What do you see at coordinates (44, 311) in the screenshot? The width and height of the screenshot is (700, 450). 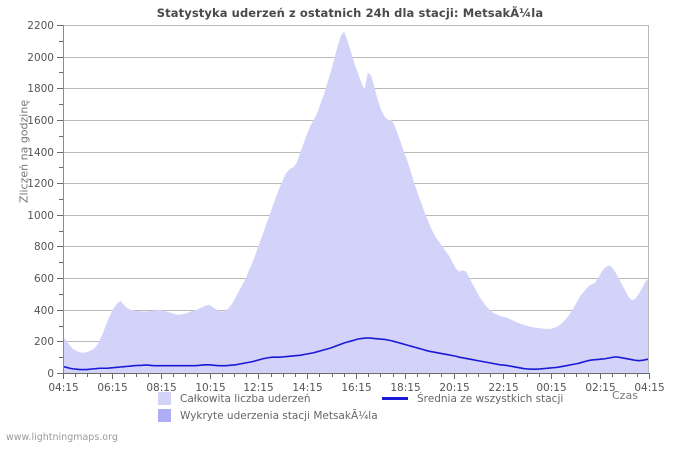 I see `svg-text: 400` at bounding box center [44, 311].